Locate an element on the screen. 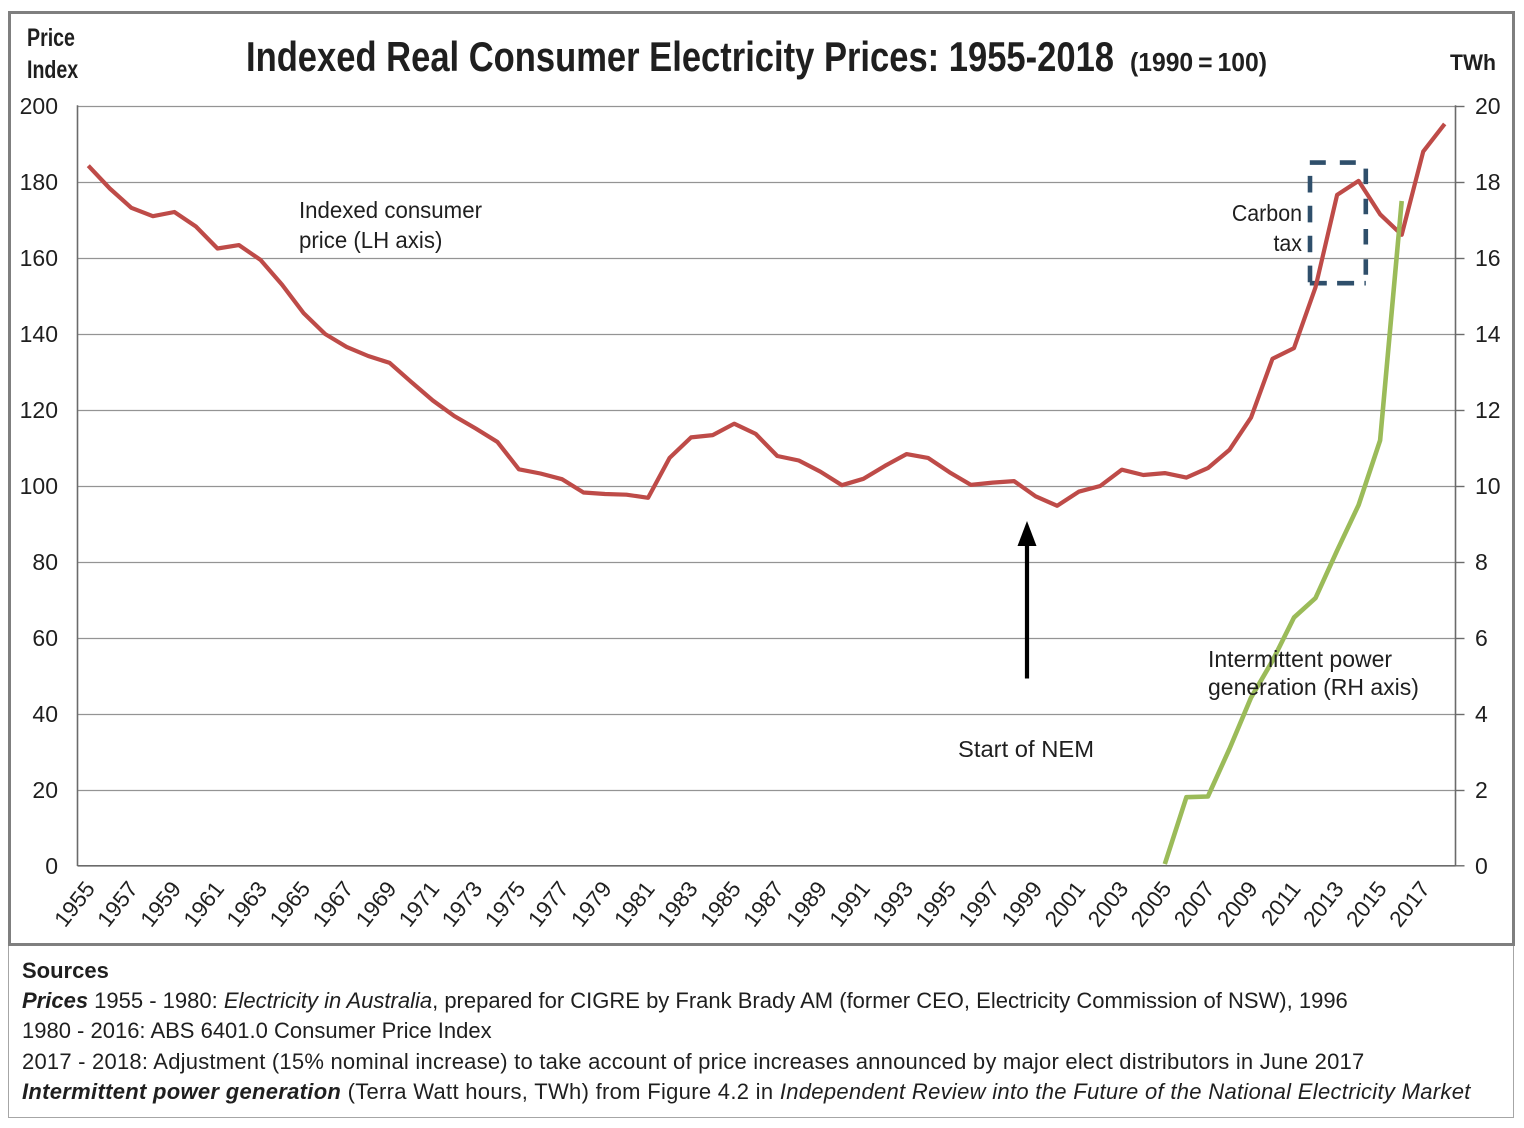 The height and width of the screenshot is (1128, 1524). svg-text: 1983 is located at coordinates (677, 904).